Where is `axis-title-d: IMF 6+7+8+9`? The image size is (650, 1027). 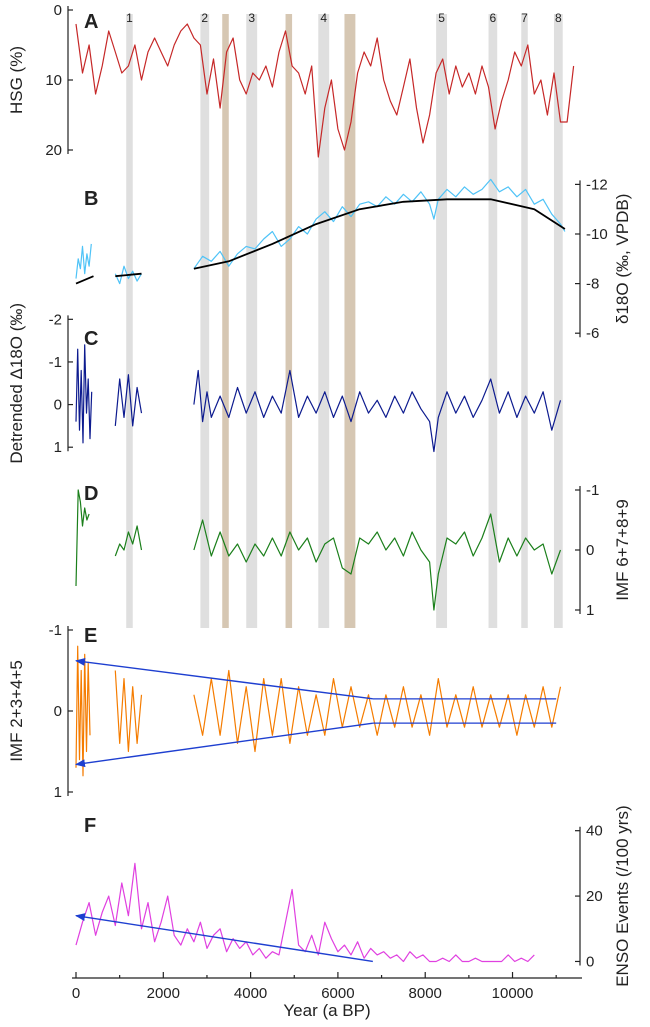
axis-title-d: IMF 6+7+8+9 is located at coordinates (622, 550).